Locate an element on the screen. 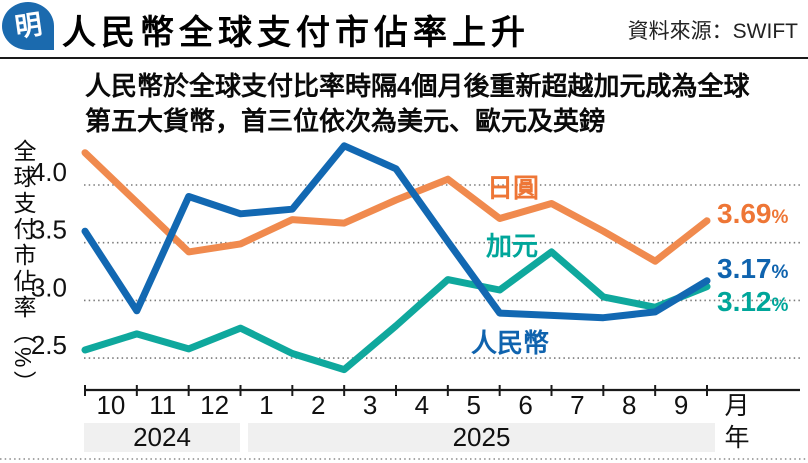  data-source: 資料來源：SWIFT is located at coordinates (712, 31).